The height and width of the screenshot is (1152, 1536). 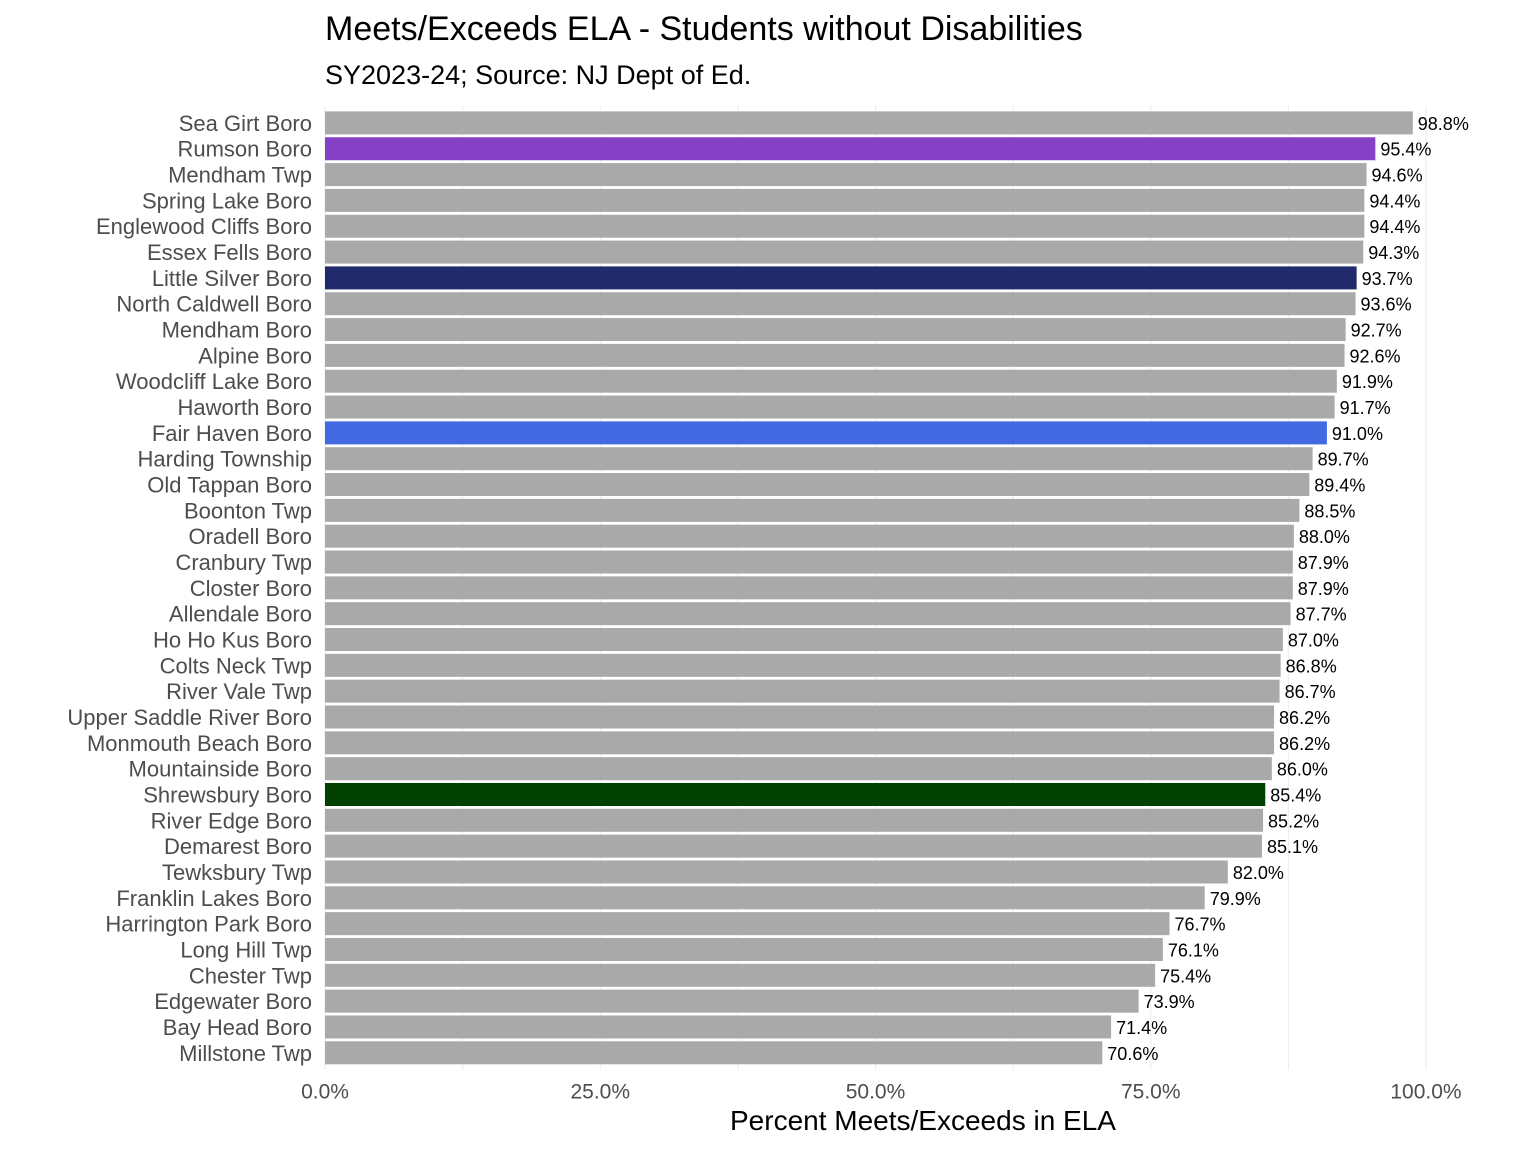 What do you see at coordinates (232, 278) in the screenshot?
I see `category-label: Little Silver Boro` at bounding box center [232, 278].